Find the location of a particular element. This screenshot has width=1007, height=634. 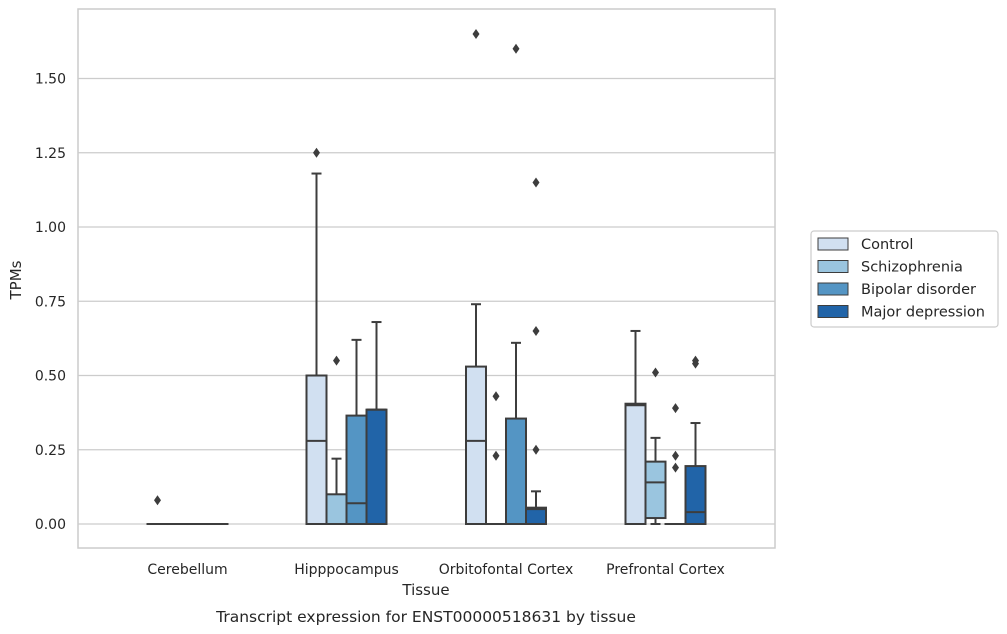

y-tick-label: 0.75 is located at coordinates (50, 302).